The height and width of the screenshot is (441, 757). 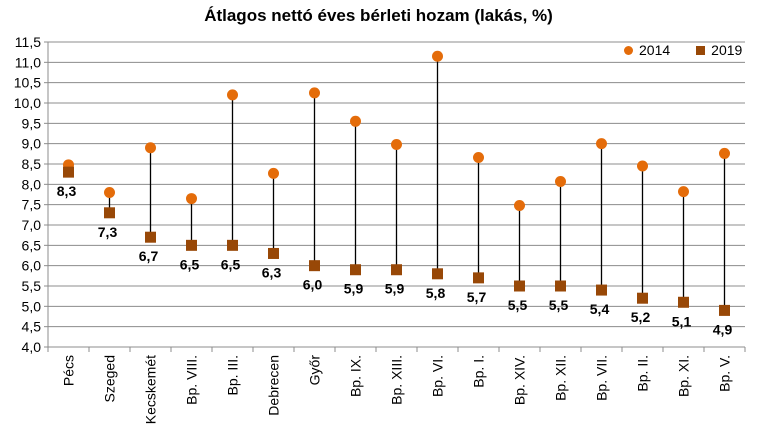 I want to click on data-label-2019: 7,3, so click(x=108, y=232).